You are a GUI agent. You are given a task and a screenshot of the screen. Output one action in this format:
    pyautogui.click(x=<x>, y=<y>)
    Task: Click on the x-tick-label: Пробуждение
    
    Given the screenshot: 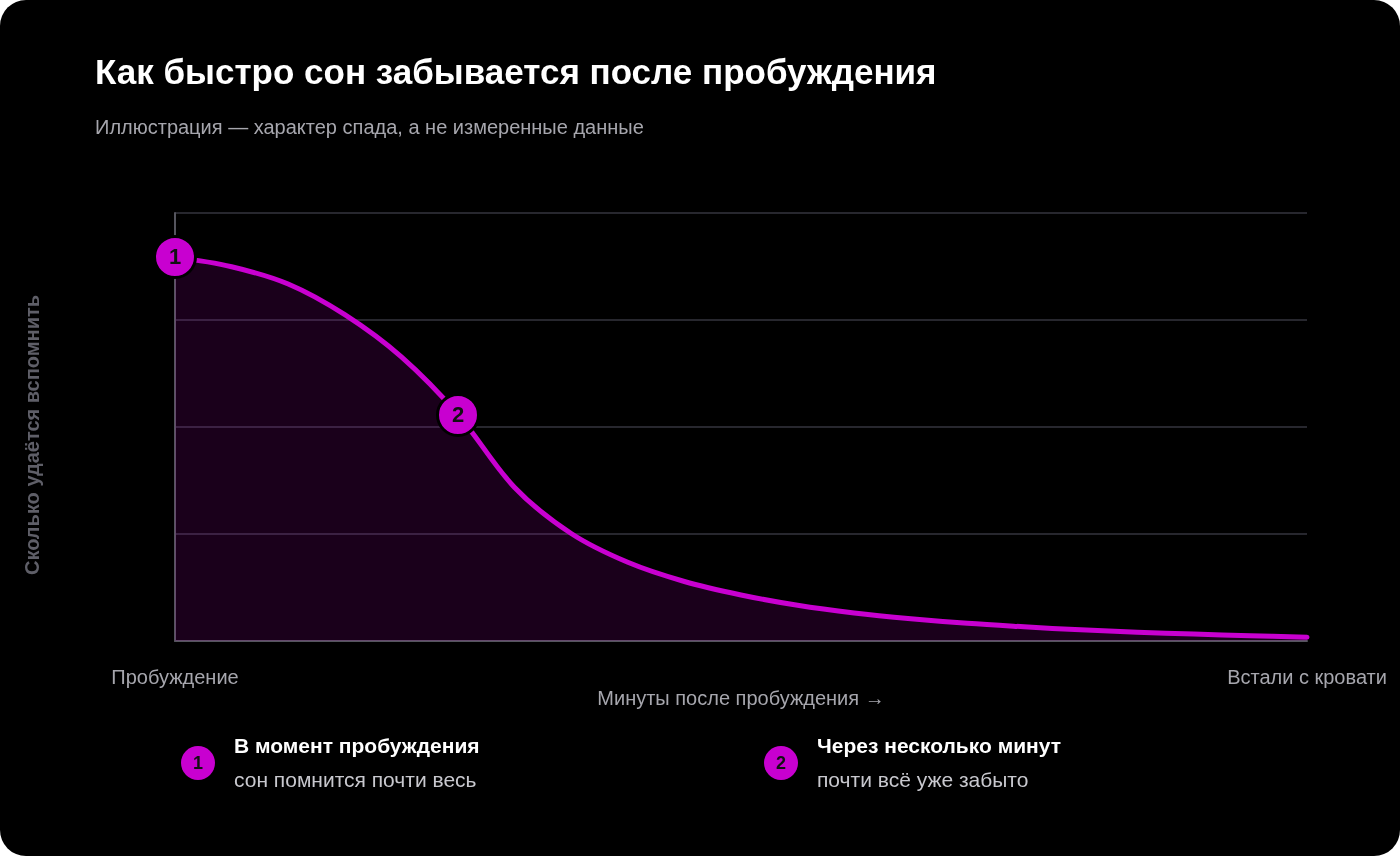 What is the action you would take?
    pyautogui.click(x=175, y=677)
    